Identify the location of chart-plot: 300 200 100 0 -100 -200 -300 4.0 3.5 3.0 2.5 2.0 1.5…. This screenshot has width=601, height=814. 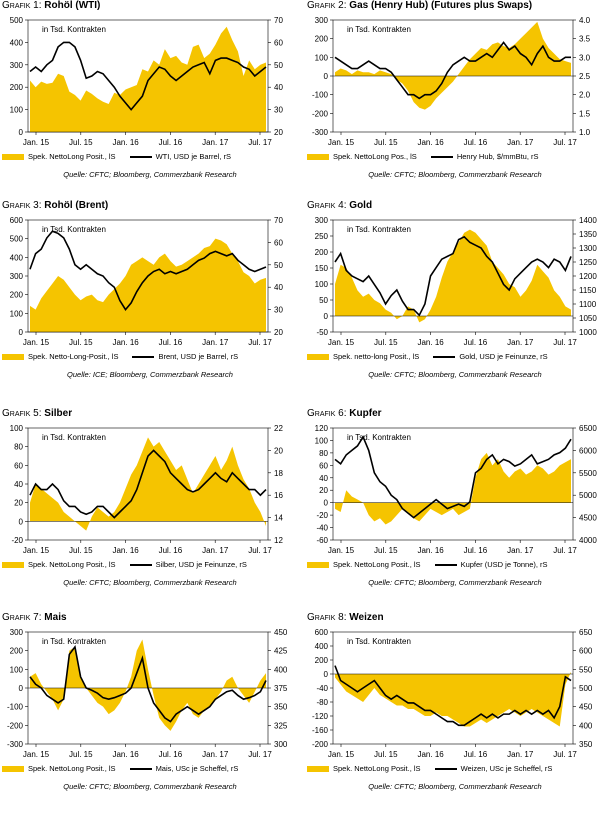
(451, 81).